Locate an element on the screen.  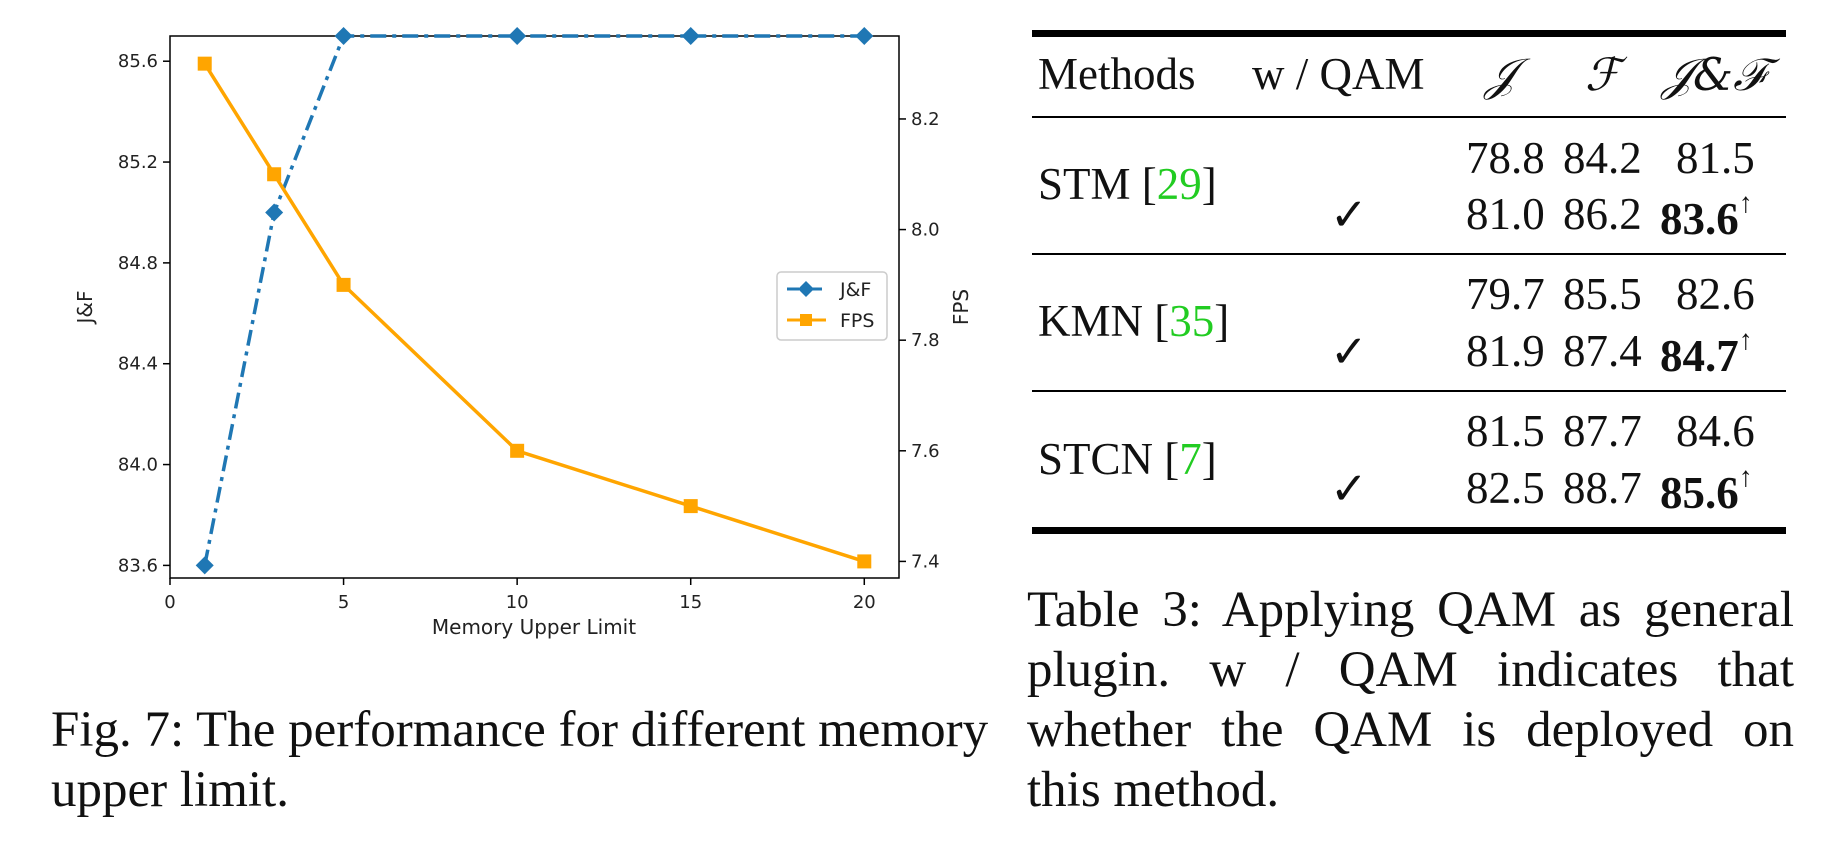
table-top-rule is located at coordinates (1409, 33).